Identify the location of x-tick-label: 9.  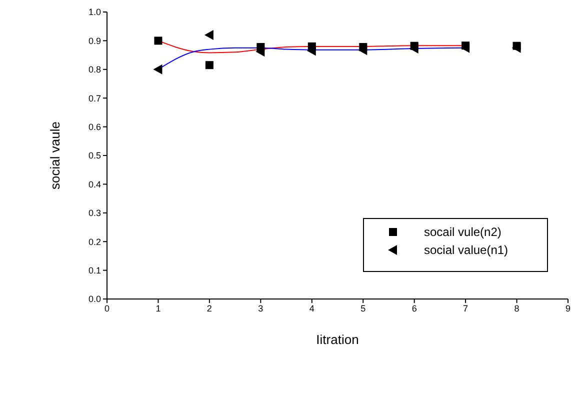
(568, 308).